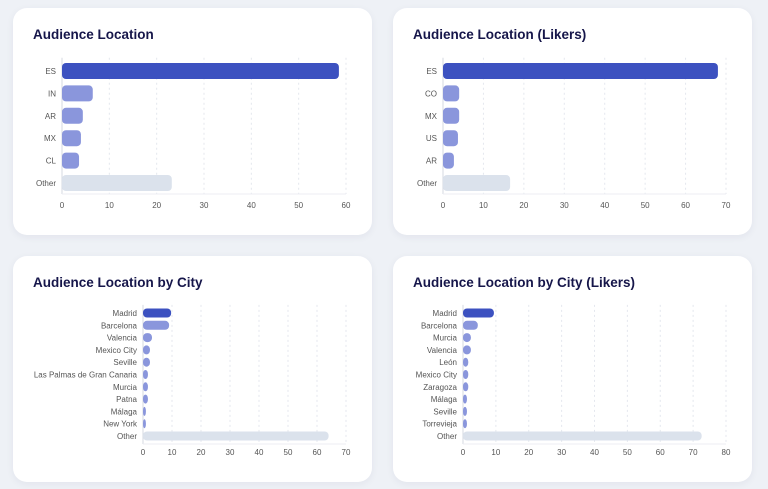 The height and width of the screenshot is (489, 768). Describe the element at coordinates (439, 424) in the screenshot. I see `y-category-label: Torrevieja` at that location.